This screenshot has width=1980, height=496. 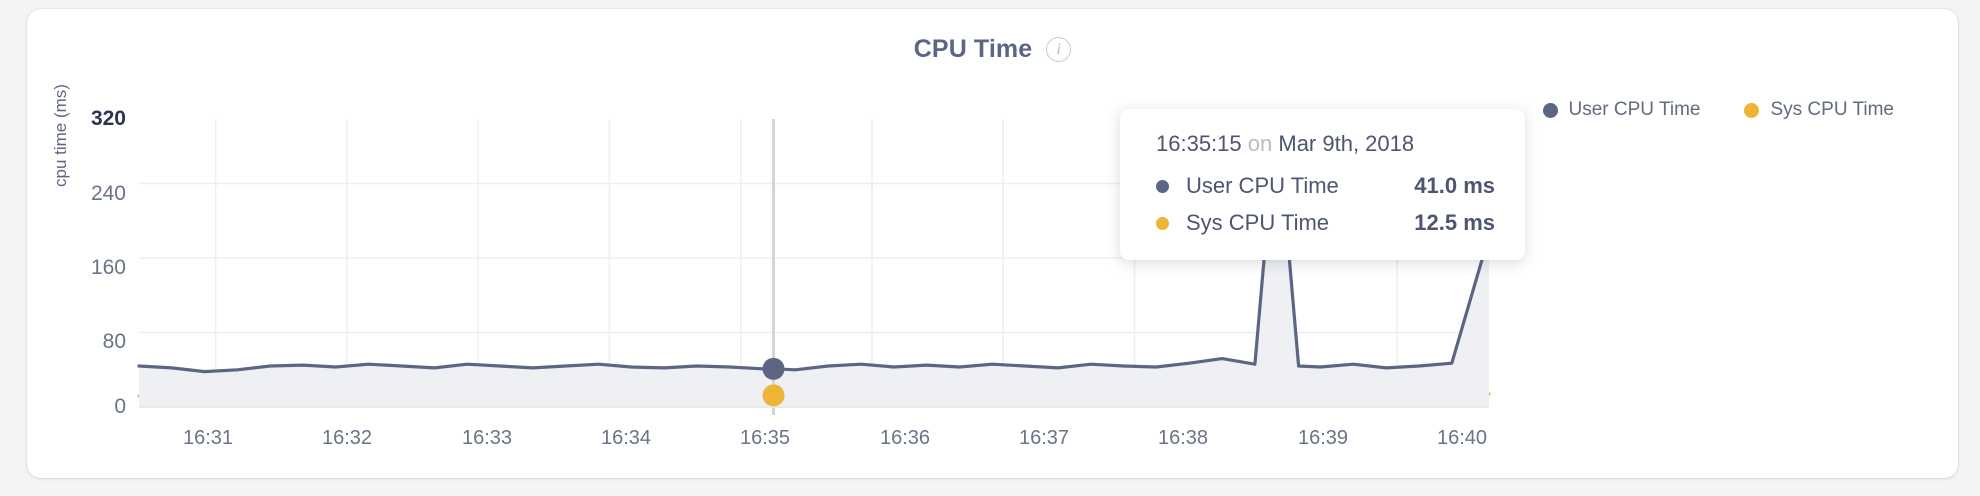 I want to click on legend-item-user-cpu-time: User CPU Time, so click(x=1621, y=110).